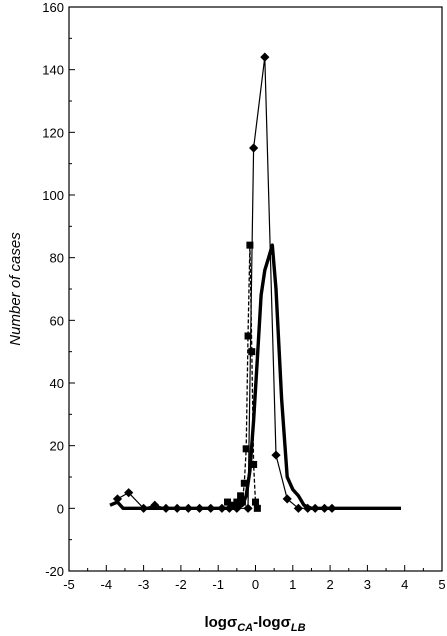  I want to click on y-tick-label: 80, so click(57, 258).